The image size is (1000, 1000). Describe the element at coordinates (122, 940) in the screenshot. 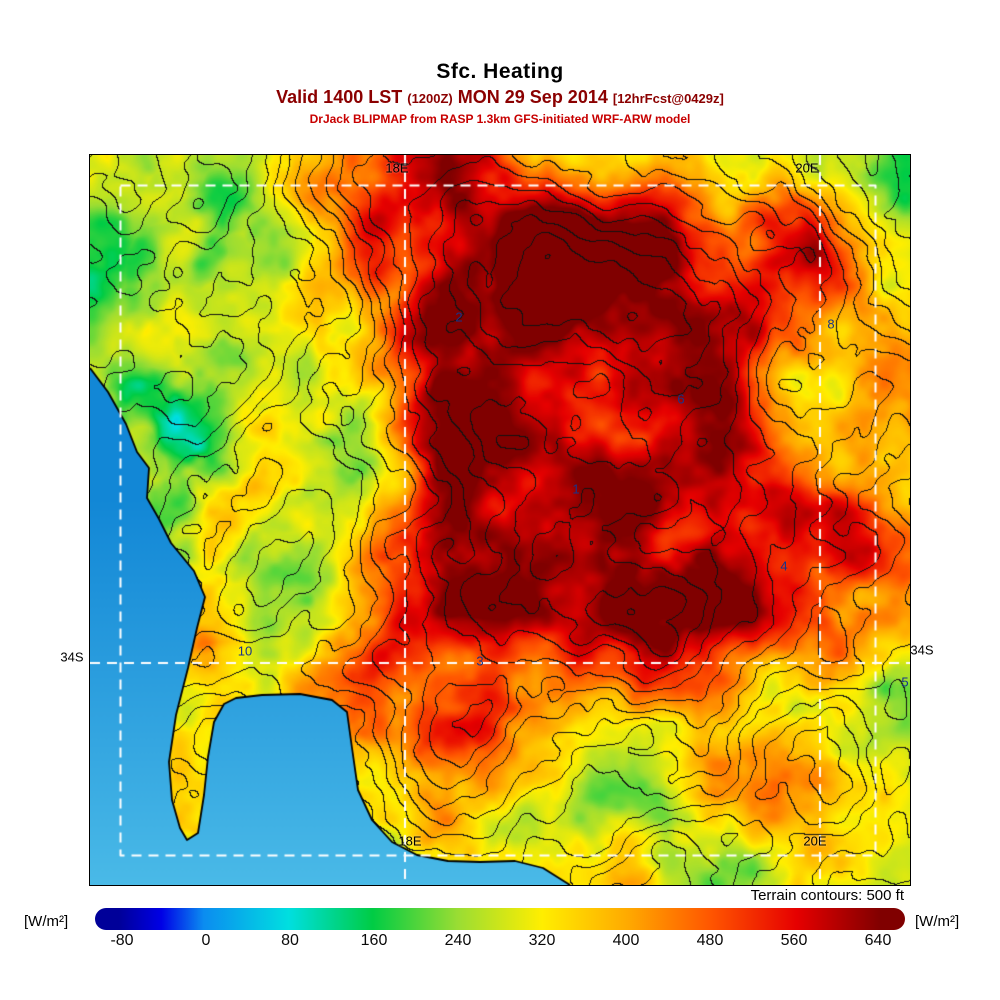

I see `colorbar-tick: -80` at that location.